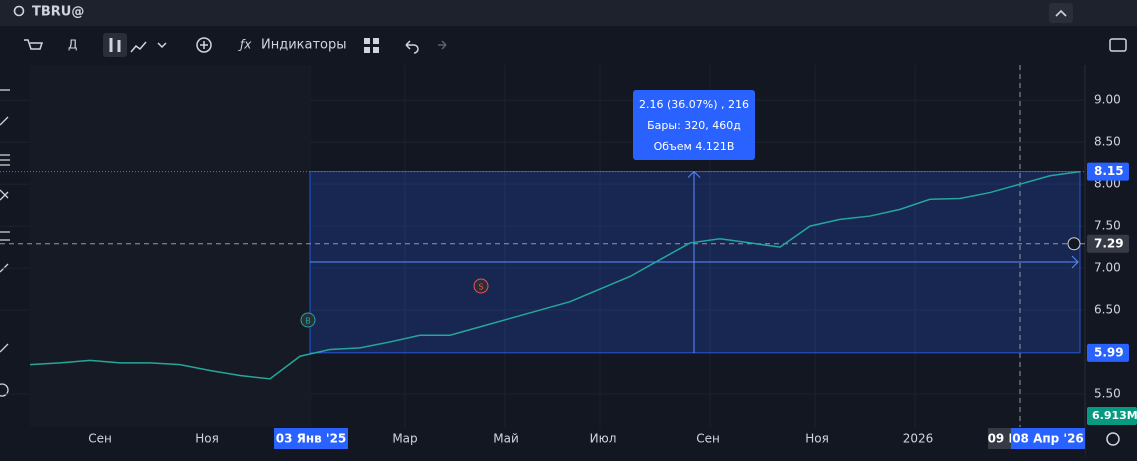  I want to click on price-badge-label: 7.29, so click(1109, 243).